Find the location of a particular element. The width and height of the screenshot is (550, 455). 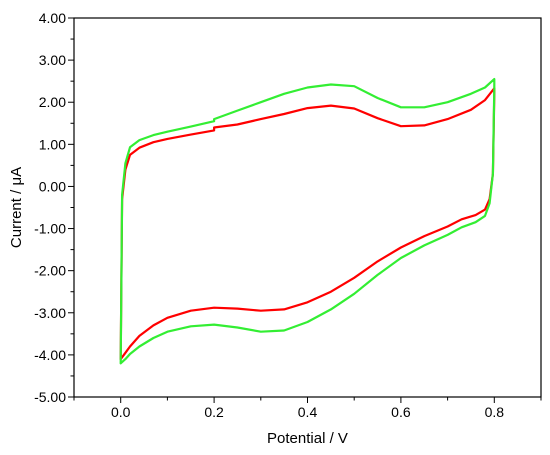

y-tick-label: -2.00 is located at coordinates (50, 271).